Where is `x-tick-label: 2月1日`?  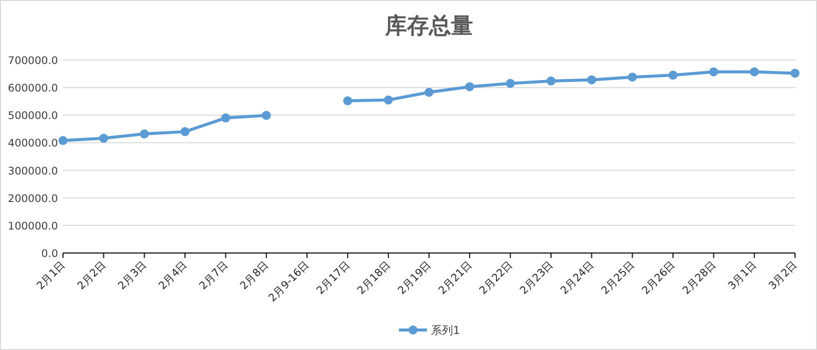
x-tick-label: 2月1日 is located at coordinates (51, 275).